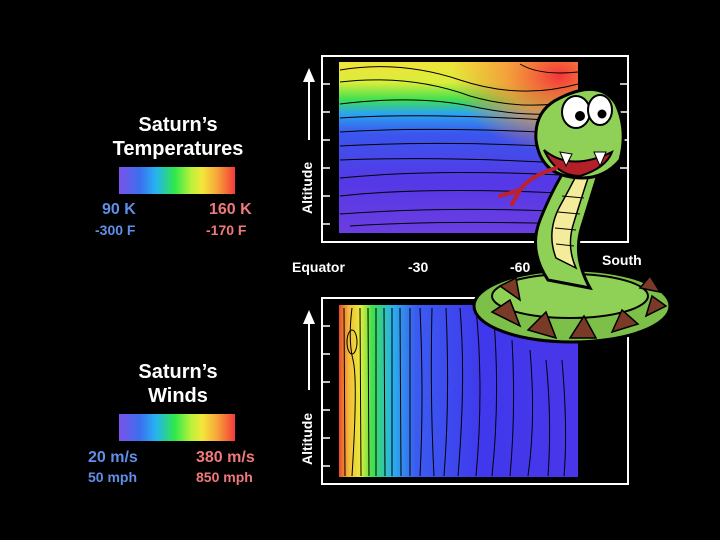  What do you see at coordinates (177, 180) in the screenshot?
I see `temperature-color-scale` at bounding box center [177, 180].